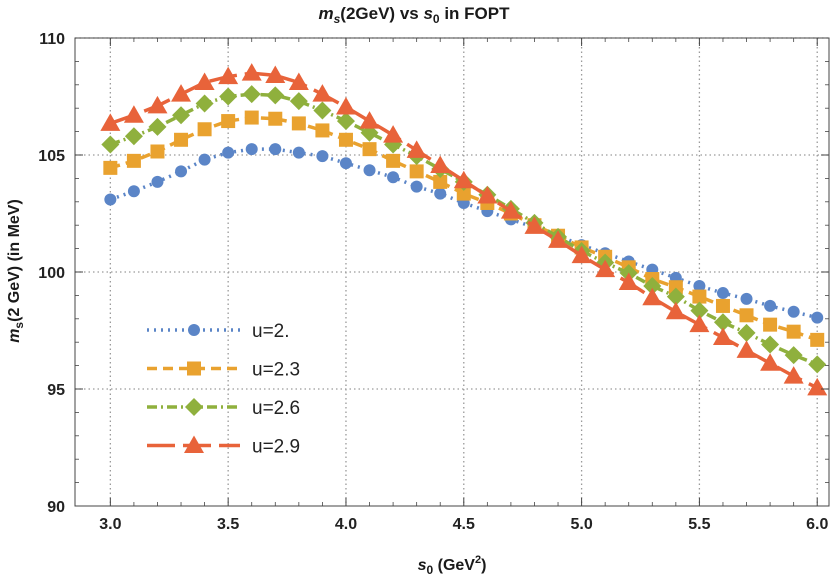  I want to click on x-tick-label: 5.5, so click(699, 524).